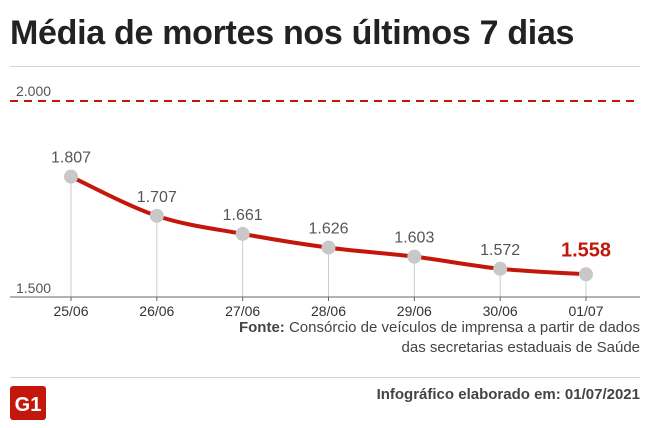 This screenshot has width=650, height=428. Describe the element at coordinates (292, 33) in the screenshot. I see `chart-title: Média de mortes nos últimos 7 dias` at that location.